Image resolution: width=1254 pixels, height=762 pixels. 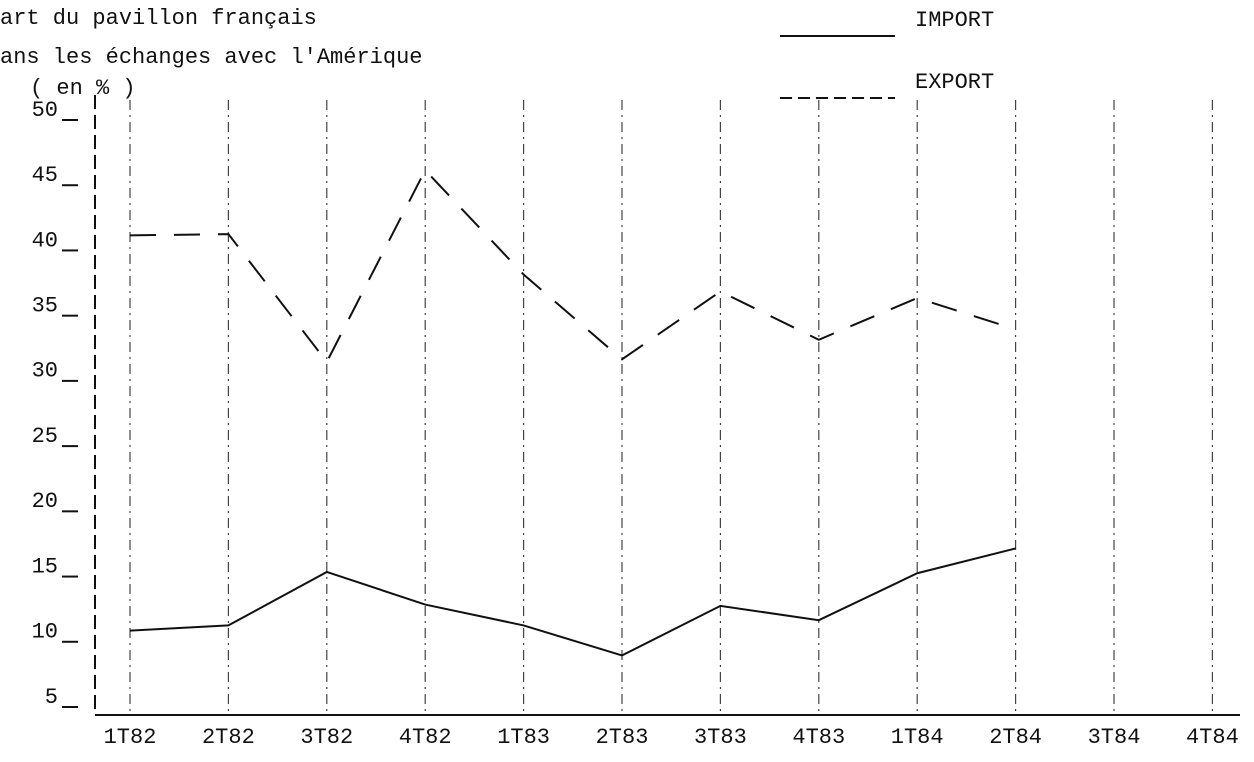 What do you see at coordinates (130, 737) in the screenshot?
I see `x-tick-label: 1T82` at bounding box center [130, 737].